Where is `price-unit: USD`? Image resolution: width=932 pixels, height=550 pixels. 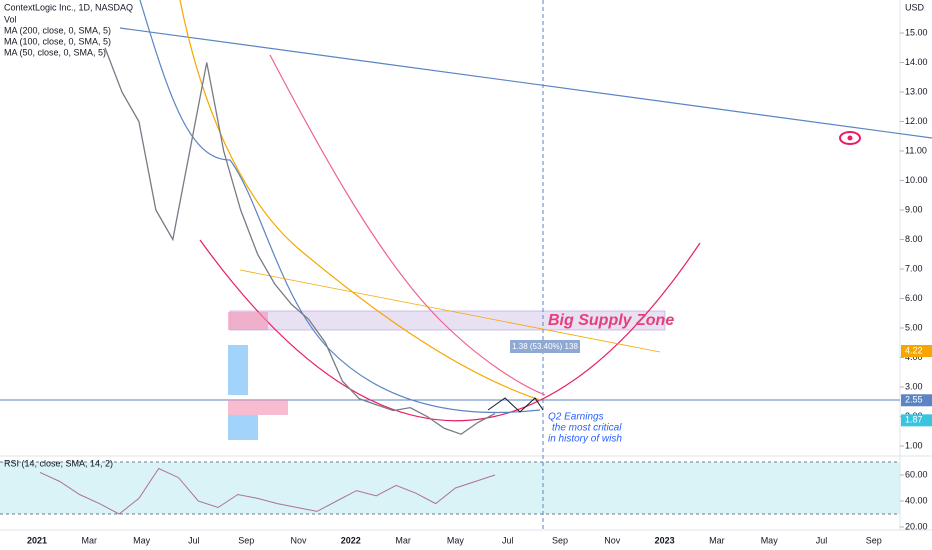 price-unit: USD is located at coordinates (915, 7).